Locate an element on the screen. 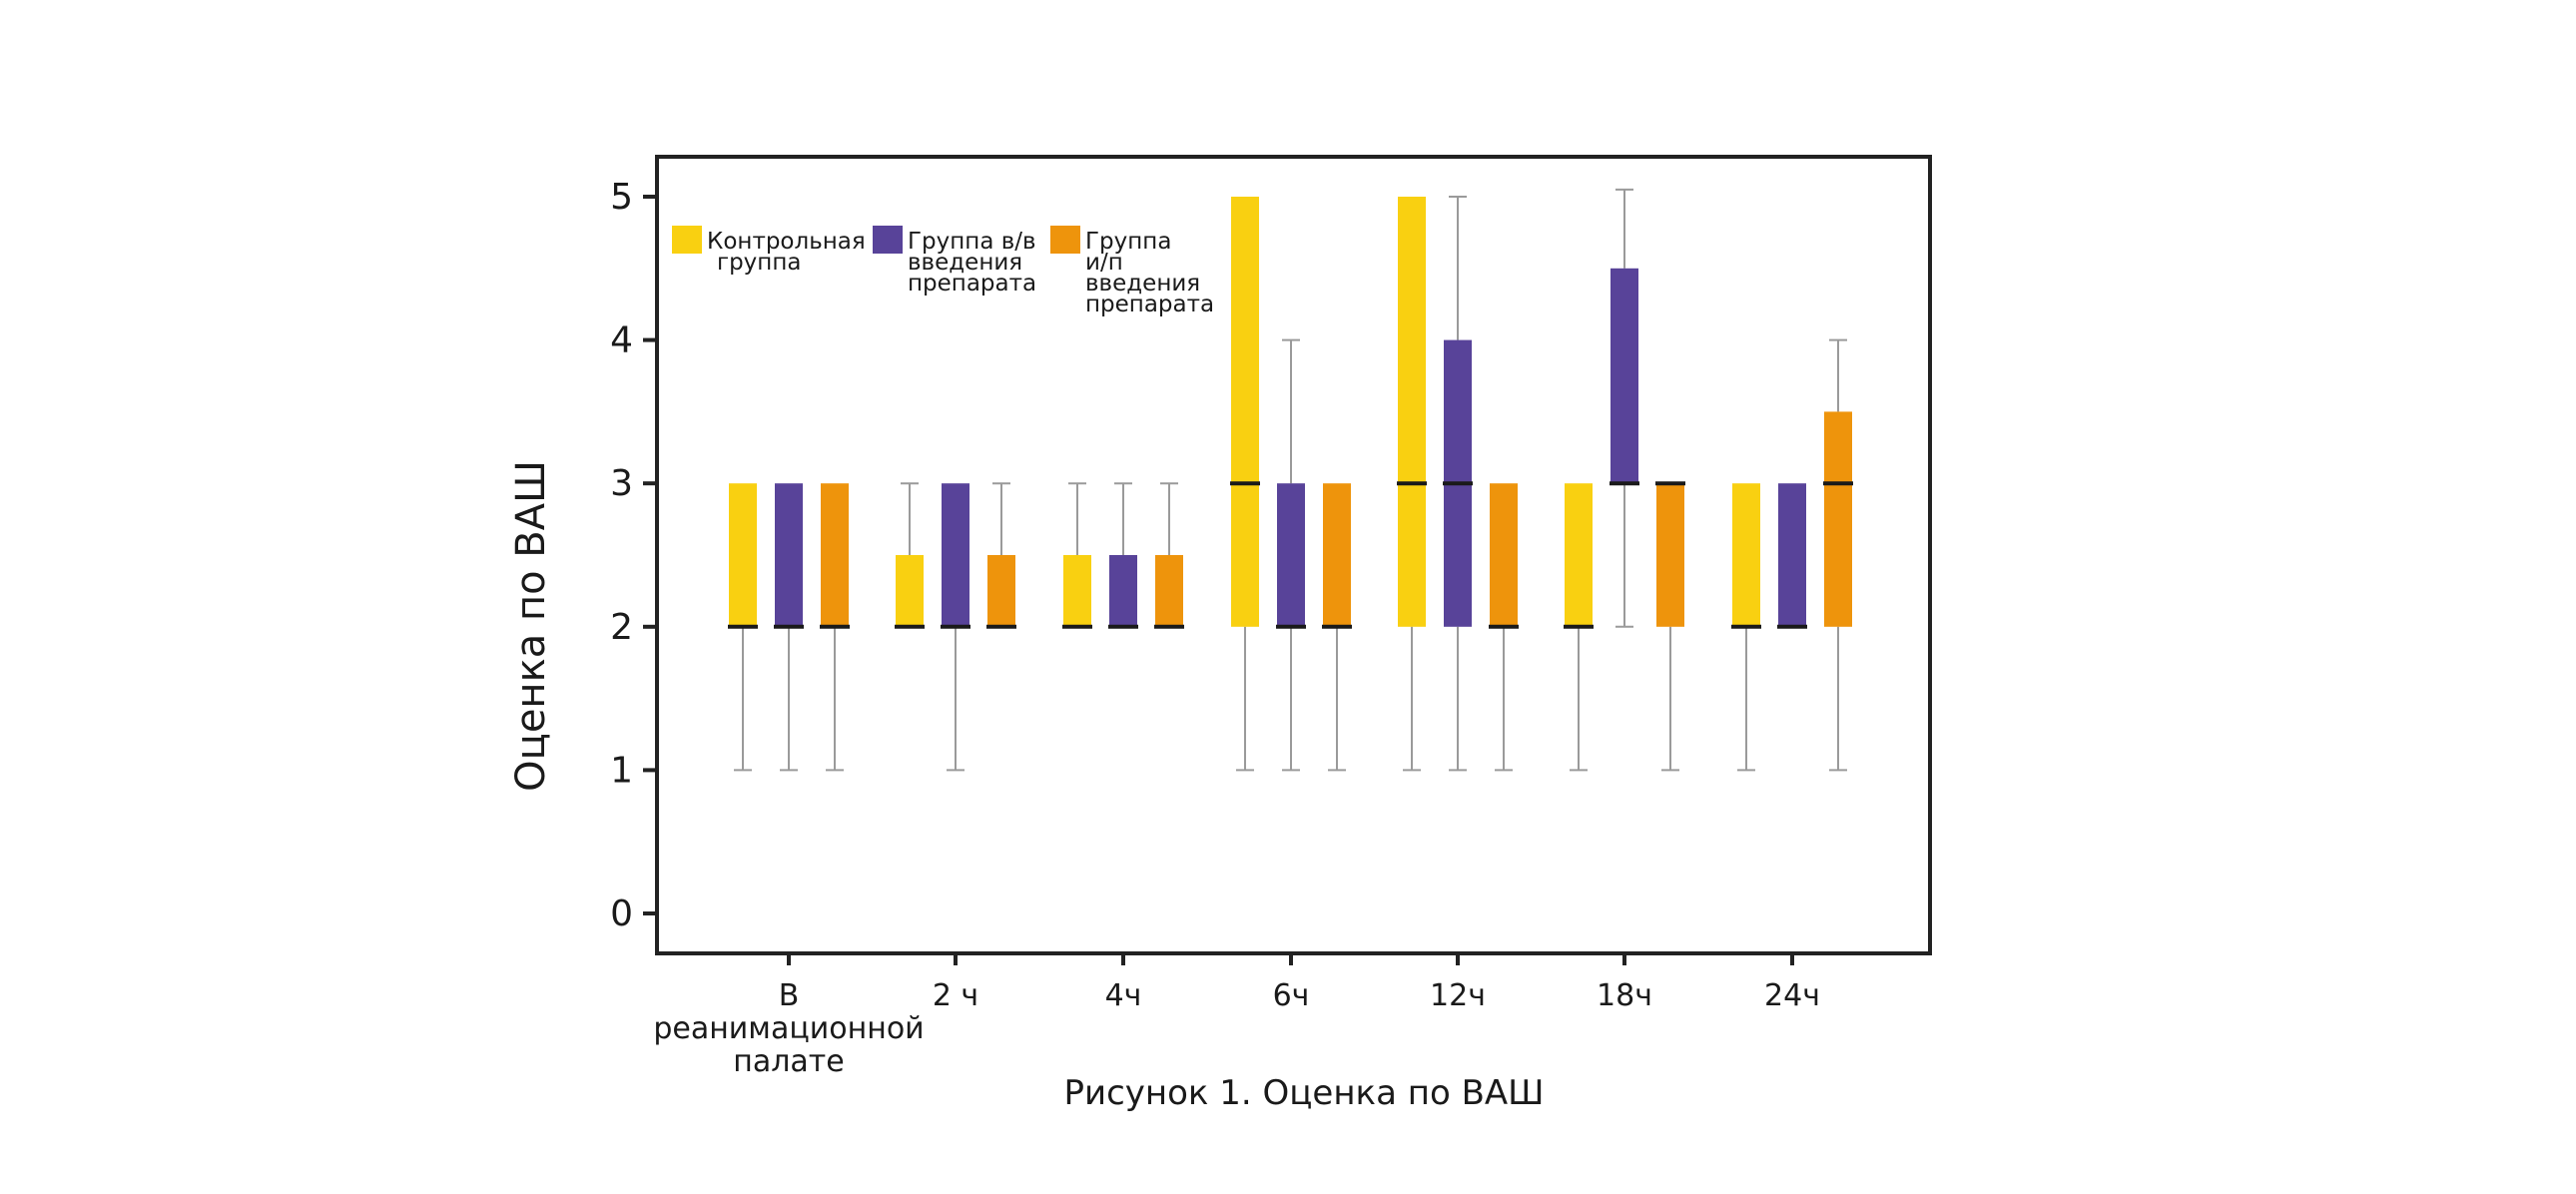 The height and width of the screenshot is (1194, 2576). x-tick-label: 24ч is located at coordinates (1792, 996).